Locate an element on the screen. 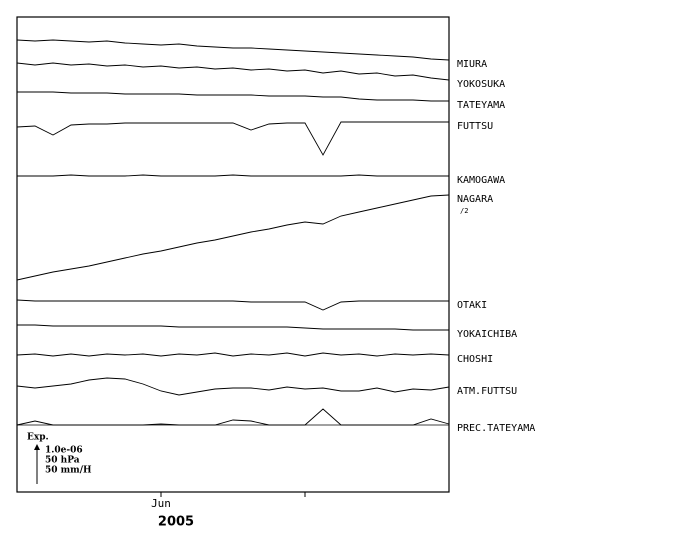  scale-label: 1.0e-06 is located at coordinates (64, 451).